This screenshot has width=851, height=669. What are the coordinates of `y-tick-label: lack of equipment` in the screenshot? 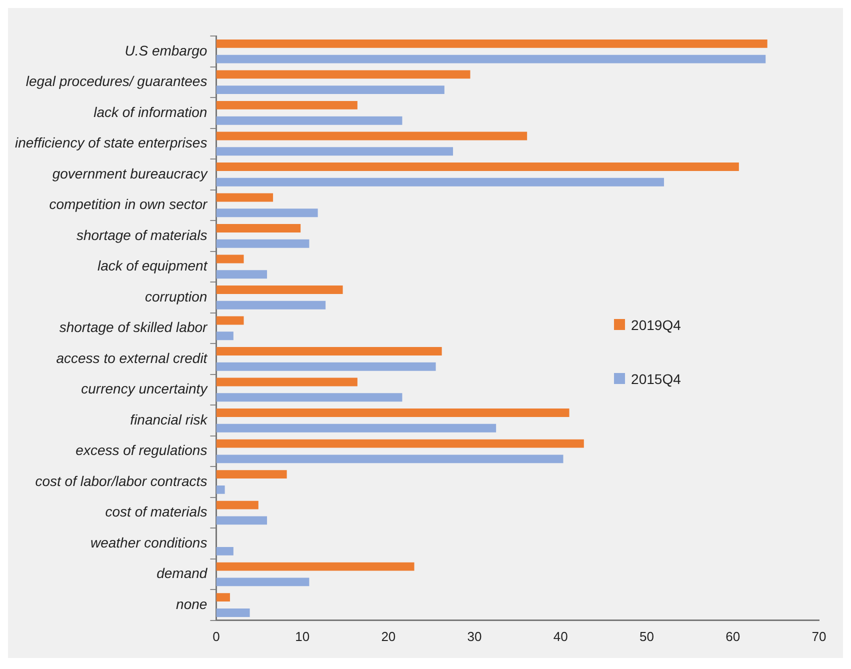 It's located at (152, 266).